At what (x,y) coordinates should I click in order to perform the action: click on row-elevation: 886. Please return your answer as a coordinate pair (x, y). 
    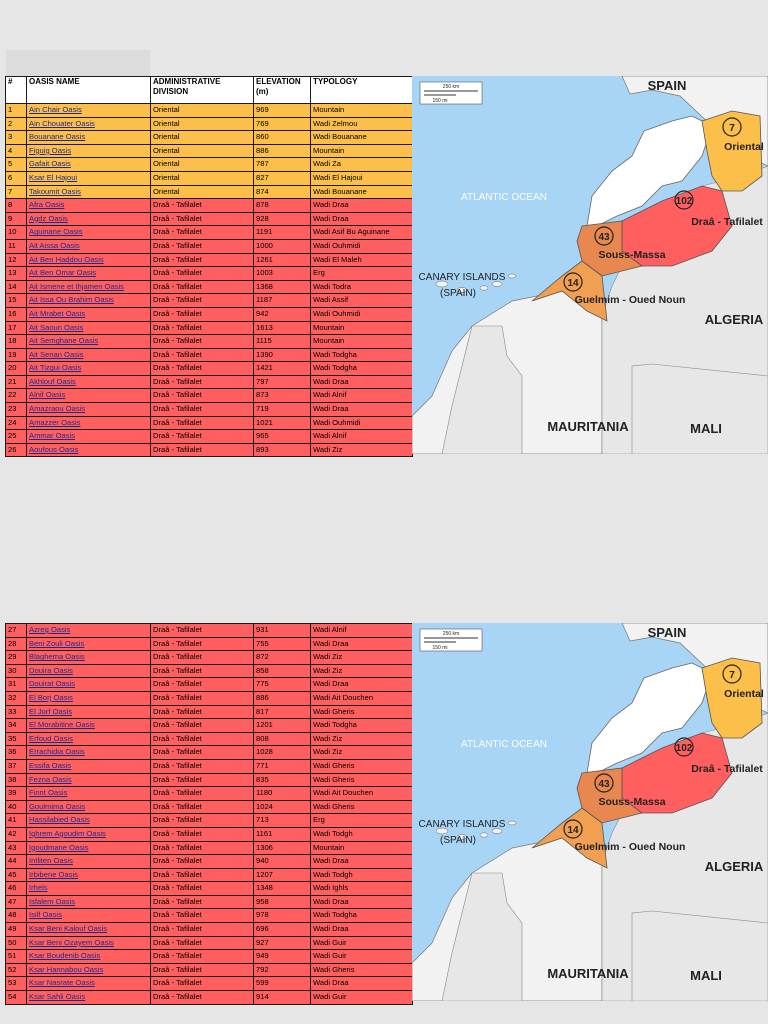
    Looking at the image, I should click on (282, 698).